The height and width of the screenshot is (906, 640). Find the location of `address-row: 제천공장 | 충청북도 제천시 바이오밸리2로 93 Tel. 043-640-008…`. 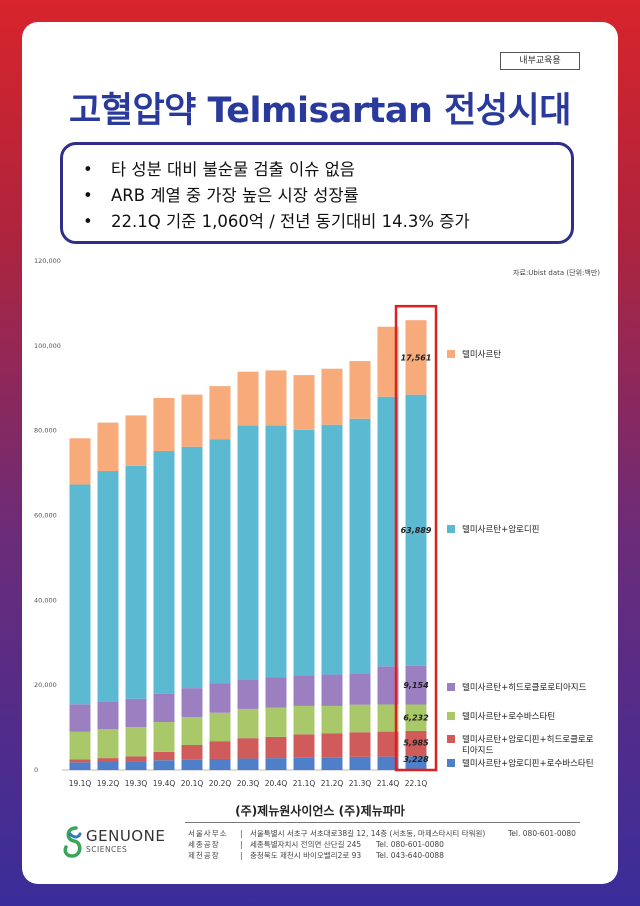

address-row: 제천공장 | 충청북도 제천시 바이오밸리2로 93 Tel. 043-640-008… is located at coordinates (316, 855).